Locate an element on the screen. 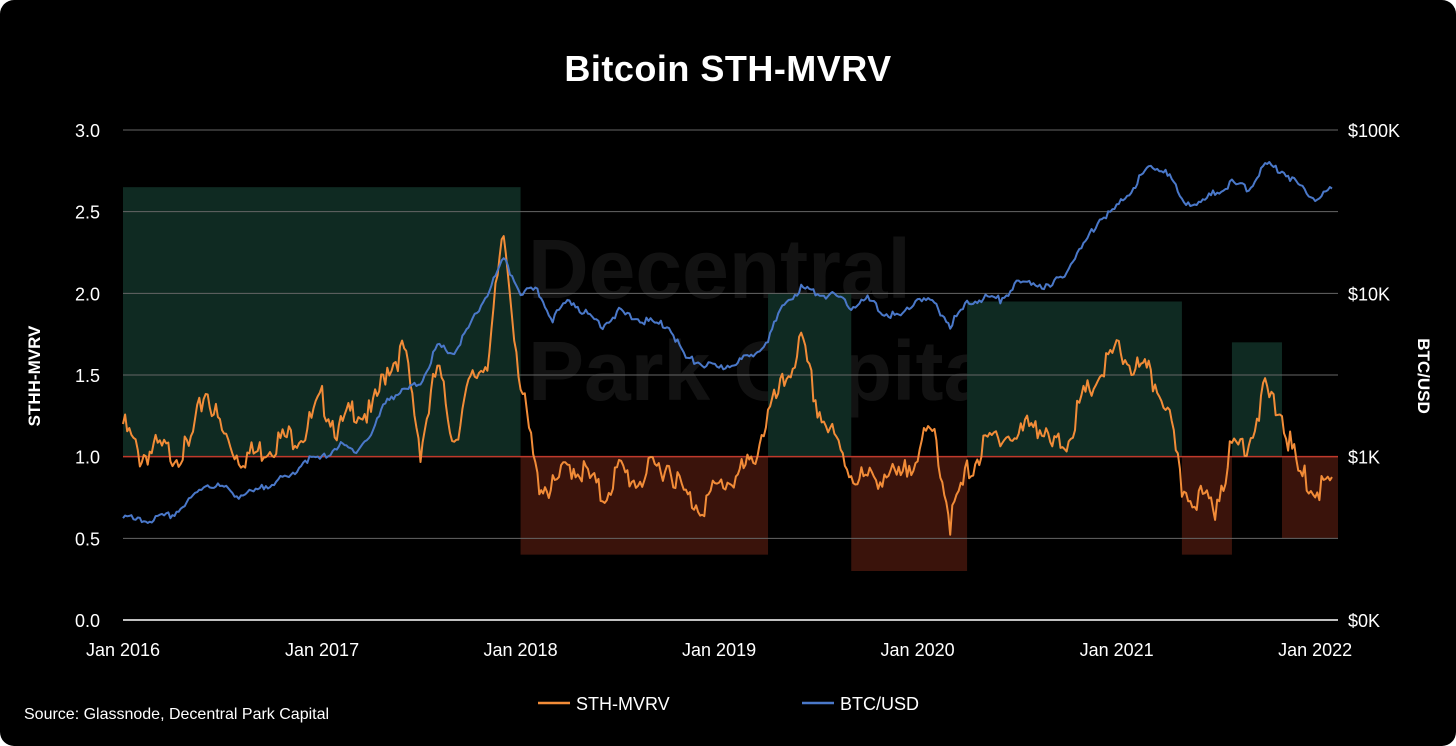 Image resolution: width=1456 pixels, height=746 pixels. legend: STH-MVRV BTC/USD is located at coordinates (728, 704).